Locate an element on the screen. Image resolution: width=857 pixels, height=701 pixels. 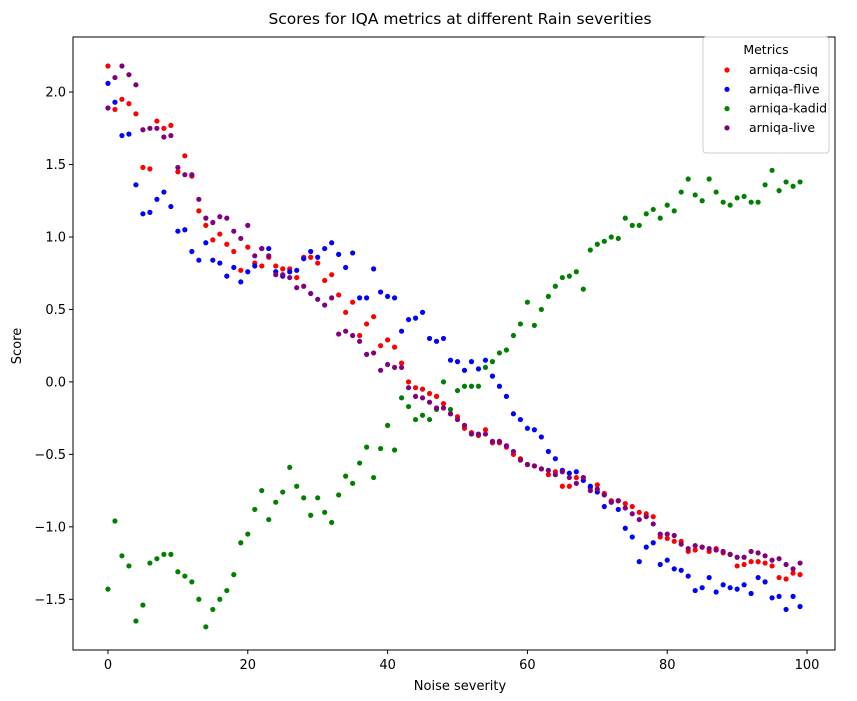
y-tick-label: −0.5 is located at coordinates (50, 455).